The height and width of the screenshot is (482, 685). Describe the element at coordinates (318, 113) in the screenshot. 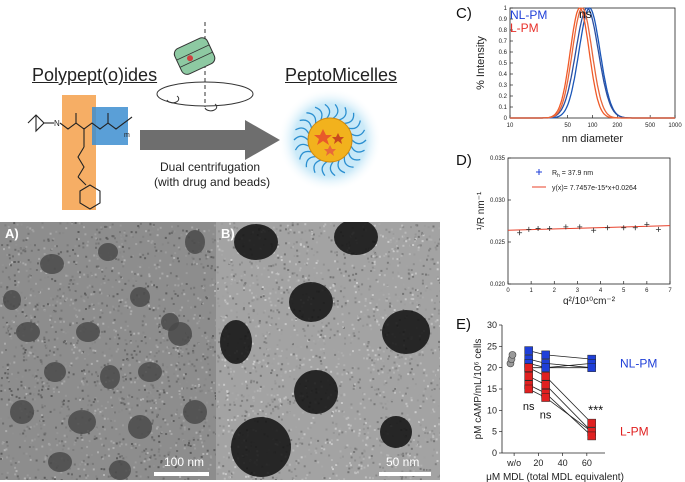

I see `micelle-corona-chain` at that location.